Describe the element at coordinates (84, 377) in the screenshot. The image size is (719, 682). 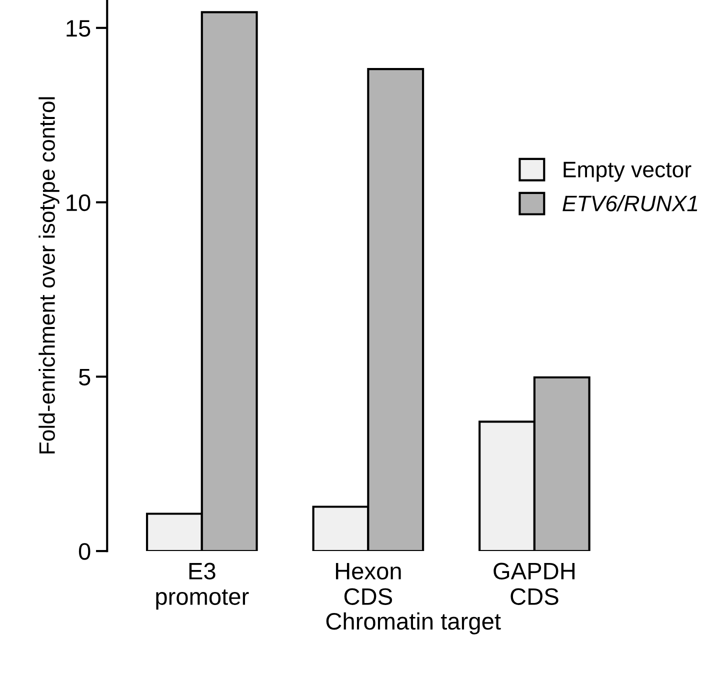
I see `y-tick-label: 5` at that location.